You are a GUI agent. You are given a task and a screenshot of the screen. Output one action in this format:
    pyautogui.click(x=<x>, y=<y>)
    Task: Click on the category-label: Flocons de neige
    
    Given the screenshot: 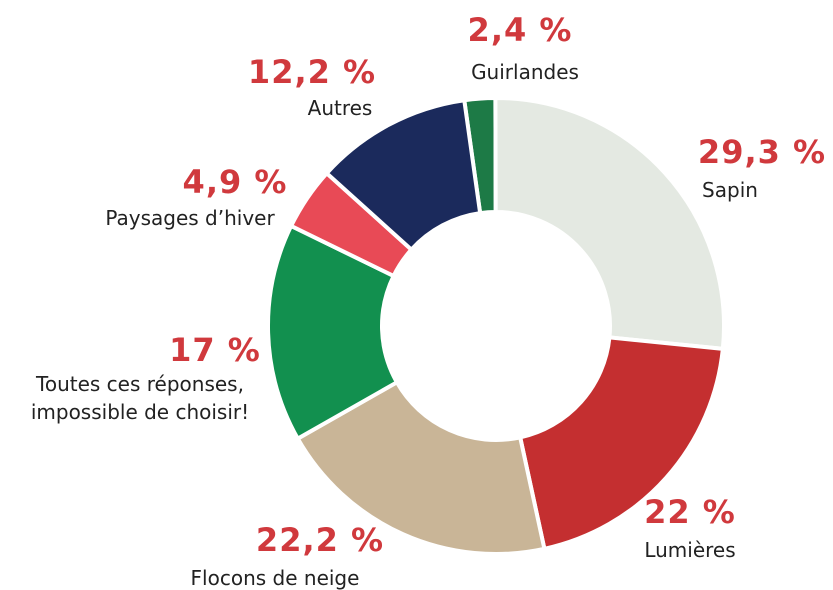 What is the action you would take?
    pyautogui.click(x=275, y=578)
    